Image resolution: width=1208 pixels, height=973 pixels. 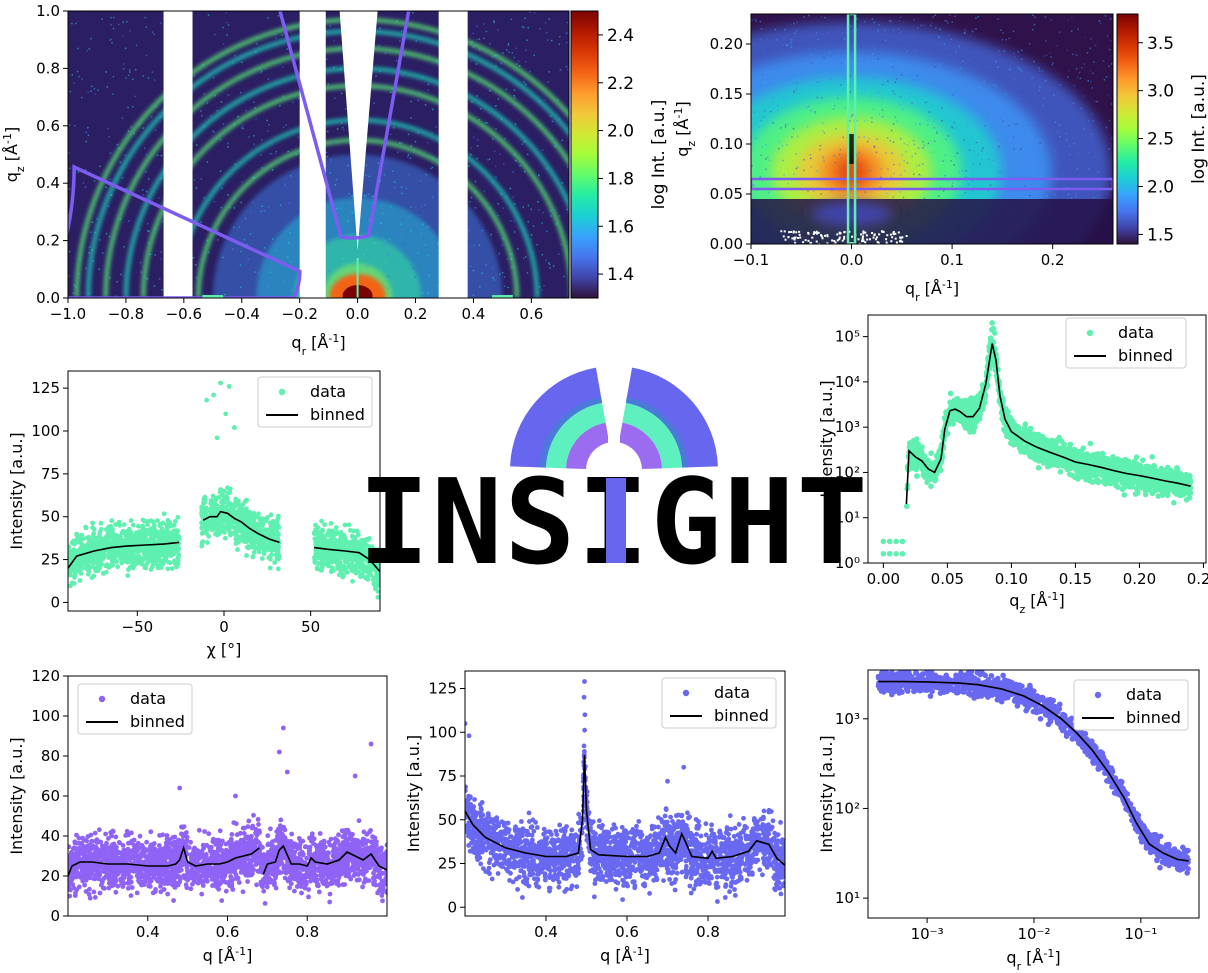 I want to click on colorbar-tick-label: 1.8, so click(x=620, y=179).